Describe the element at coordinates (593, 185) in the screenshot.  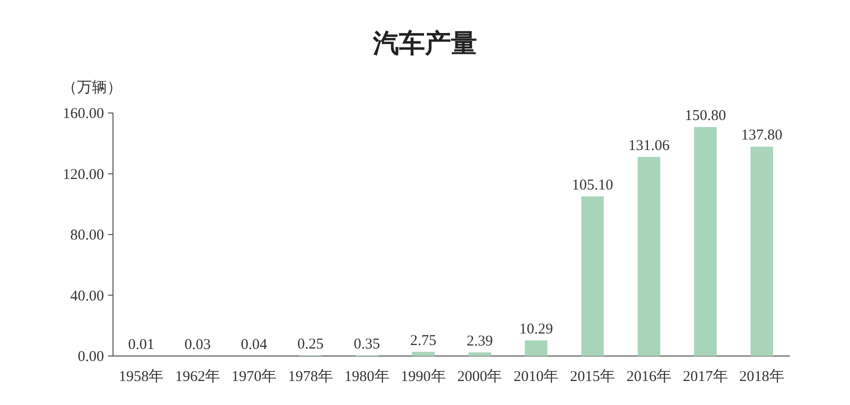
I see `data-label: 105.10` at that location.